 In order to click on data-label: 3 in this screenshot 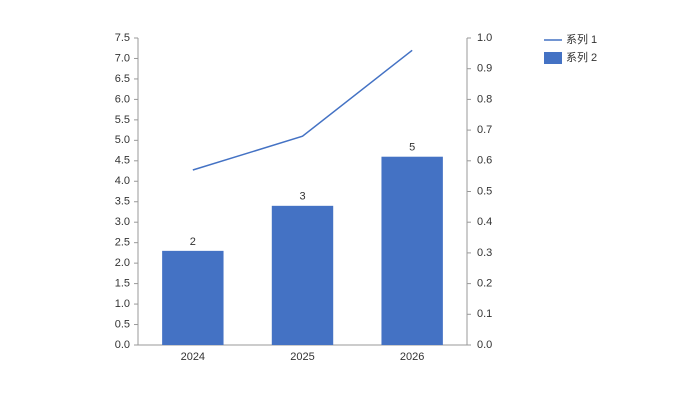, I will do `click(302, 197)`.